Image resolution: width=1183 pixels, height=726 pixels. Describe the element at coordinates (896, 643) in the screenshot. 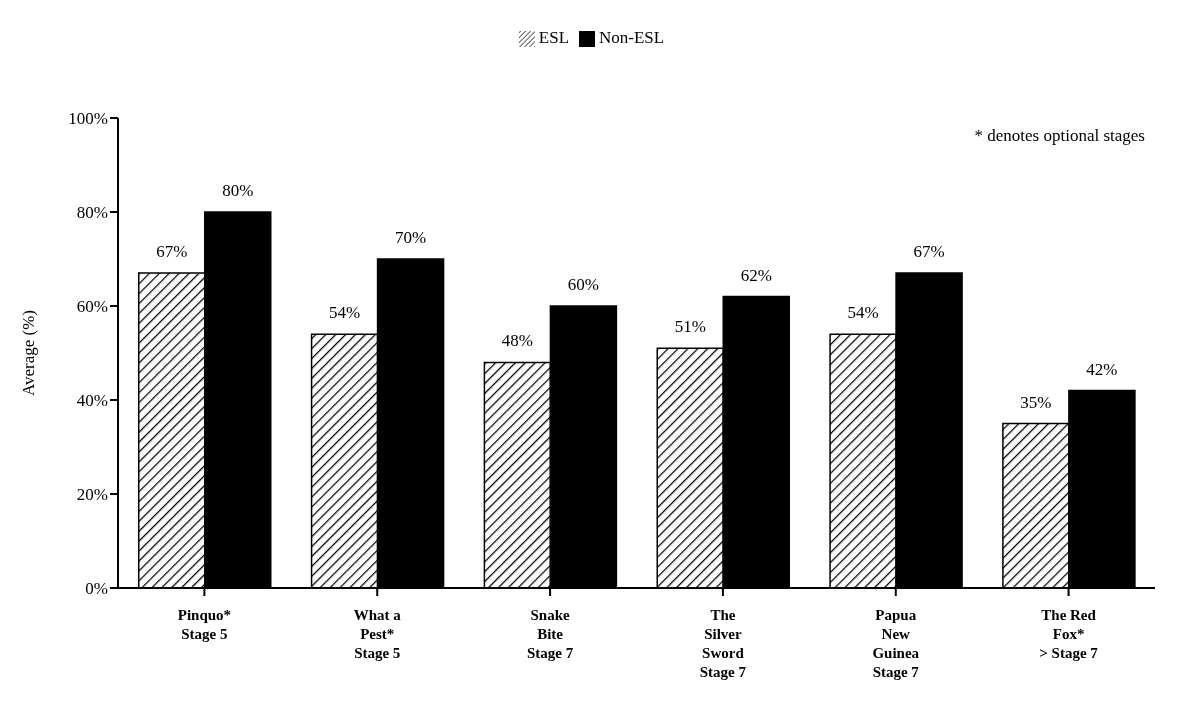

I see `x-tick-label: Papua New Guinea Stage 7` at that location.